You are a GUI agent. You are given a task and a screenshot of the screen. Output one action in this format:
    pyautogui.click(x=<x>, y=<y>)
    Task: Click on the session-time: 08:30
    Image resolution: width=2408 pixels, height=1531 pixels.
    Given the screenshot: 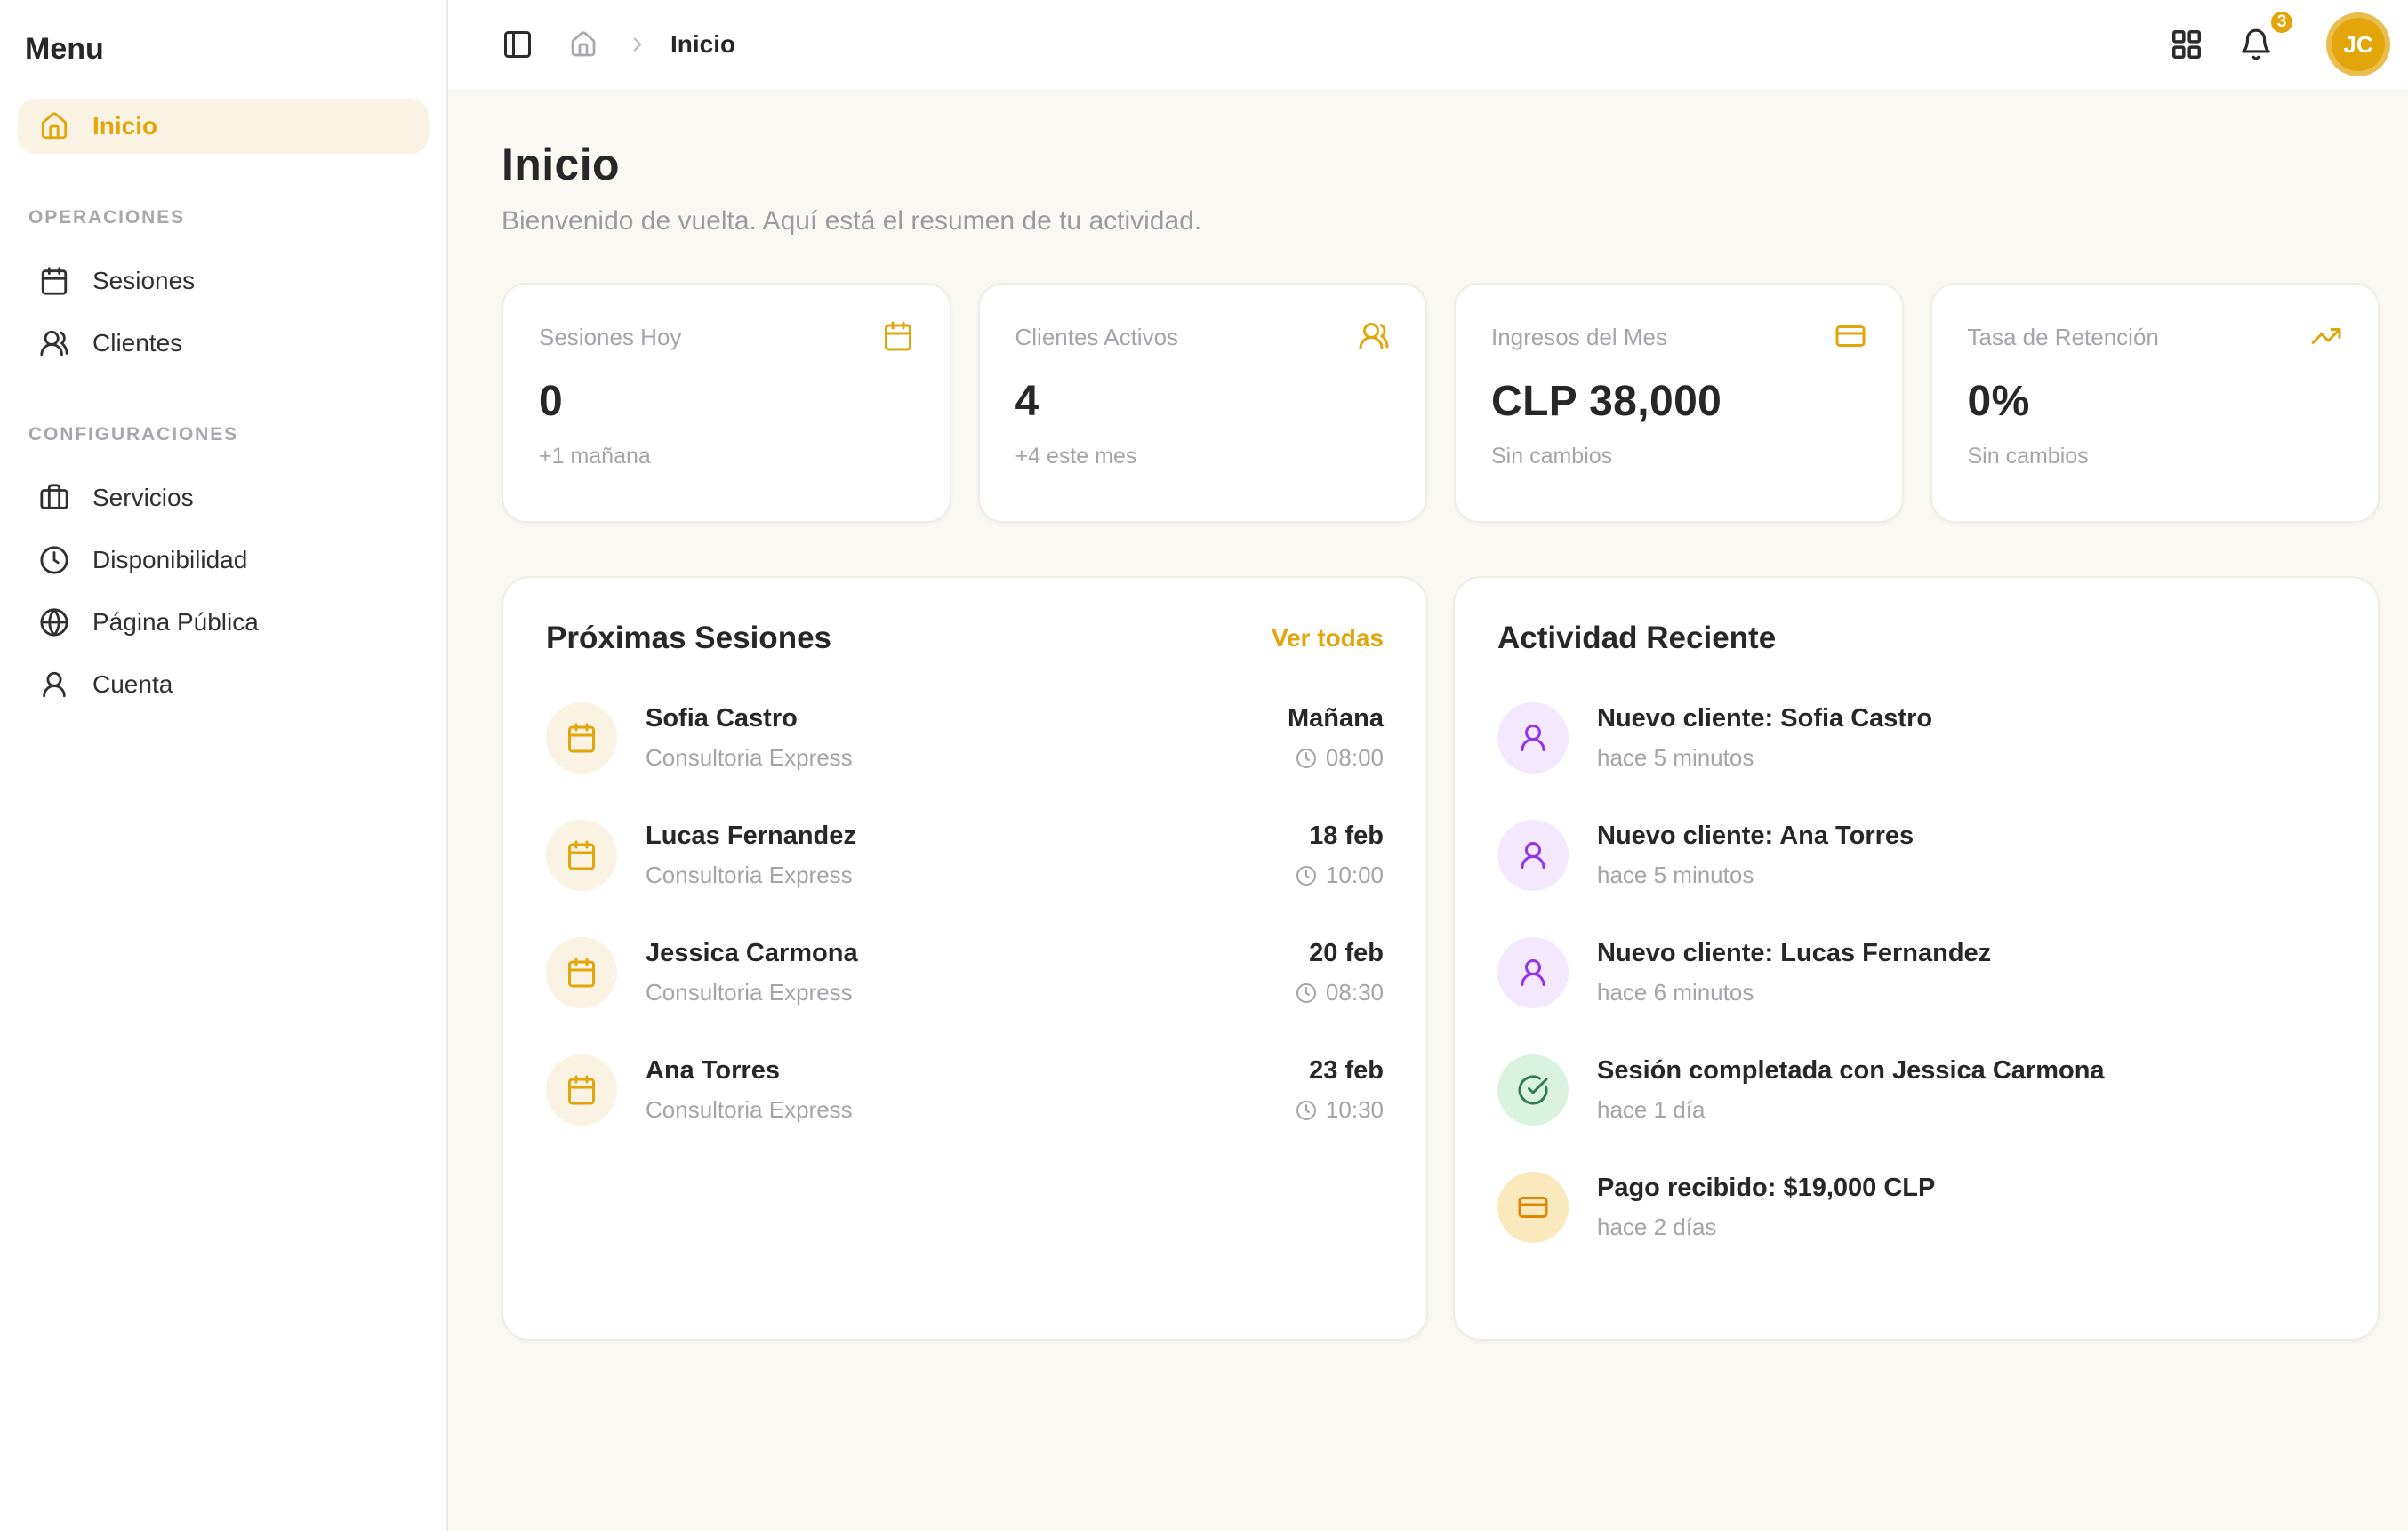 What is the action you would take?
    pyautogui.click(x=1355, y=992)
    